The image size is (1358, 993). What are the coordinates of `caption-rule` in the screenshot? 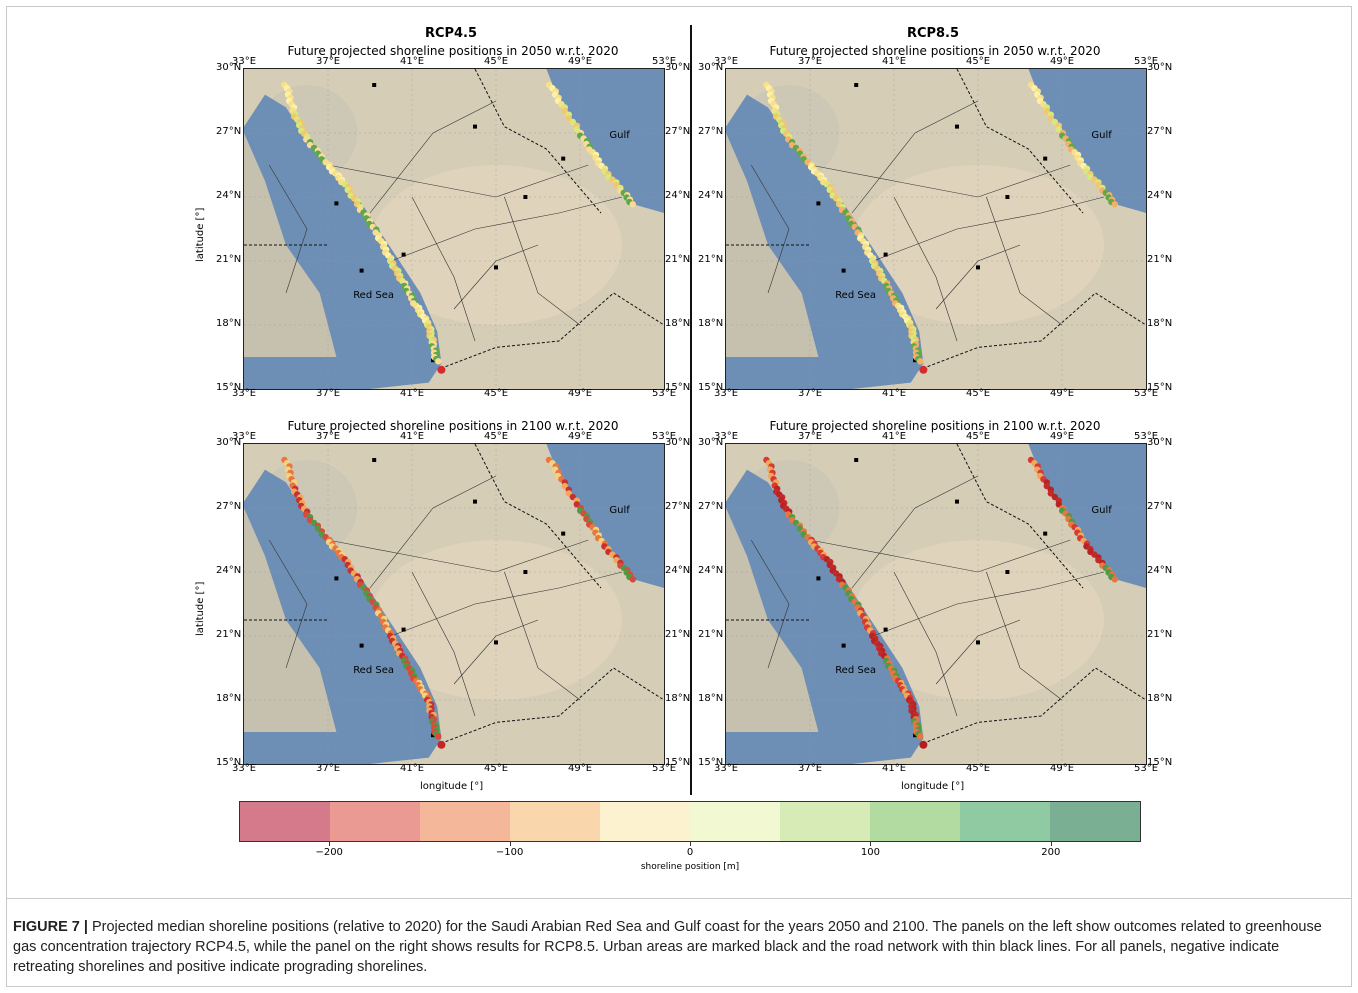 It's located at (679, 898).